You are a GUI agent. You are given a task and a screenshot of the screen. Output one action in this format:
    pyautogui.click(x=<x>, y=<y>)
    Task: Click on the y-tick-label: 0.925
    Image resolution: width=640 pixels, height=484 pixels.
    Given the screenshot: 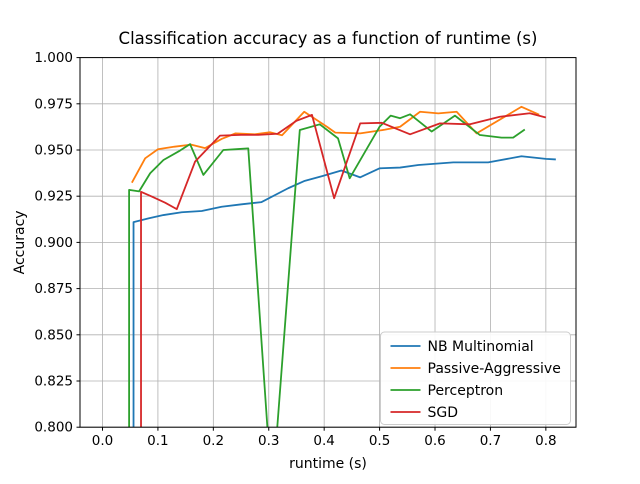 What is the action you would take?
    pyautogui.click(x=53, y=197)
    